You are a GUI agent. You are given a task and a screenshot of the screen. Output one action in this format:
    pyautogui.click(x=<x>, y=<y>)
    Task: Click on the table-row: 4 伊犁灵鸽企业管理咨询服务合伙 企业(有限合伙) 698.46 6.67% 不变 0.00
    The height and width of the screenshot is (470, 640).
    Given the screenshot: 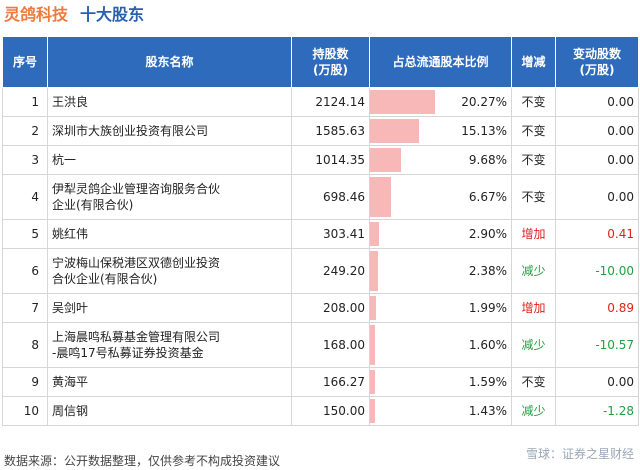 What is the action you would take?
    pyautogui.click(x=320, y=197)
    